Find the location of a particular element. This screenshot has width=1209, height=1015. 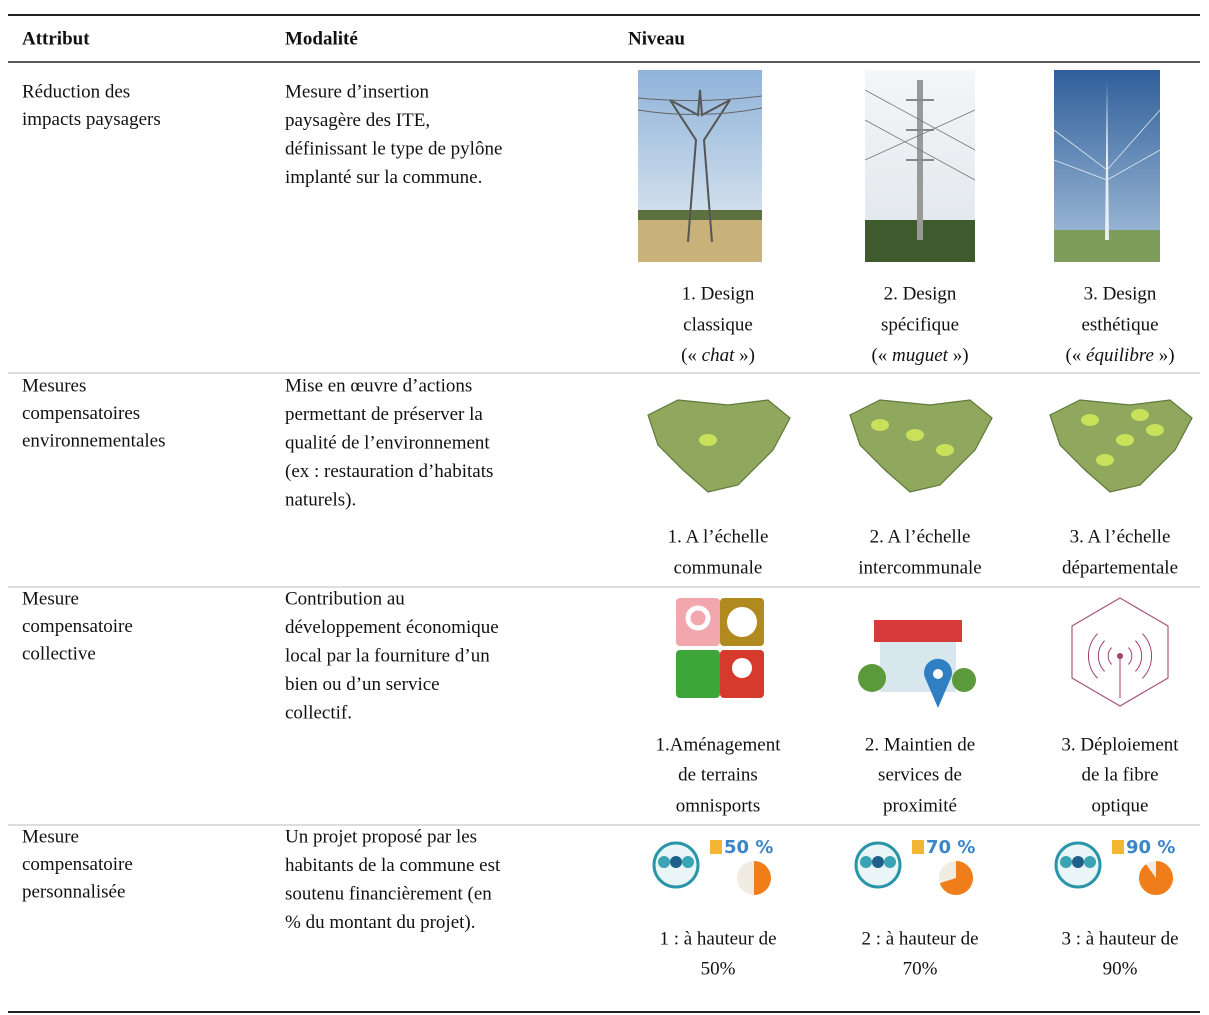

level-label: (« muguet ») is located at coordinates (919, 355).